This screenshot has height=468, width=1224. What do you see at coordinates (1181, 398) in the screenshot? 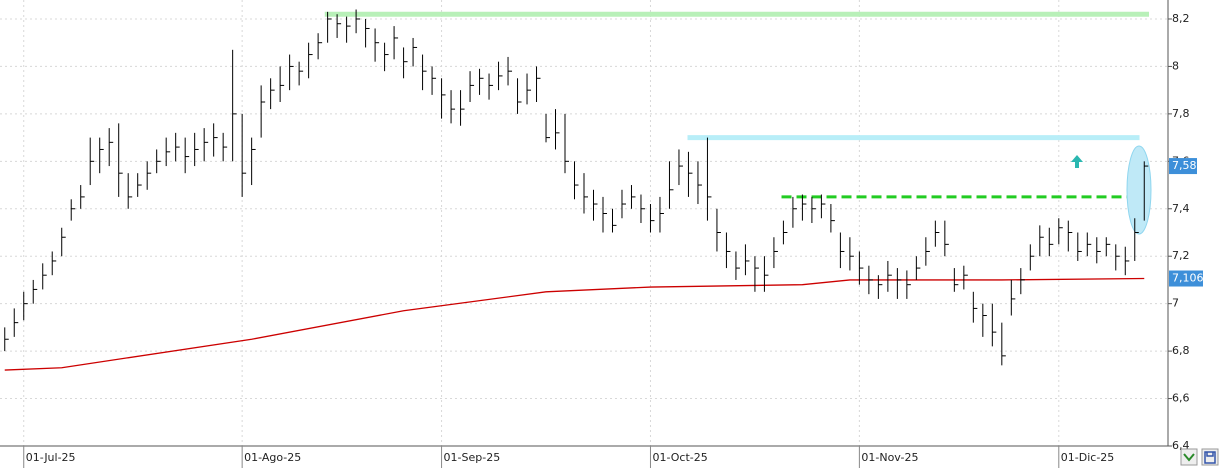
I see `y-tick-label: 6,6` at bounding box center [1181, 398].